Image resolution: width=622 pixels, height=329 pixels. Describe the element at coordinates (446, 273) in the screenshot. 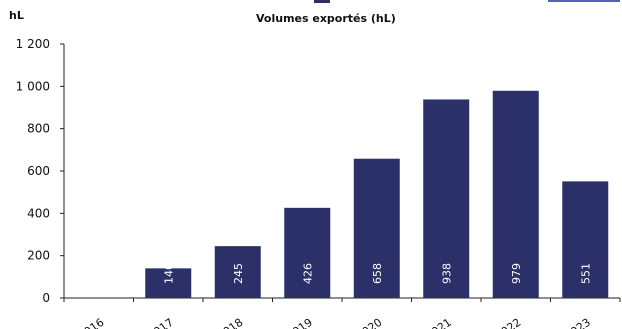

I see `bar-data-label: 938` at that location.